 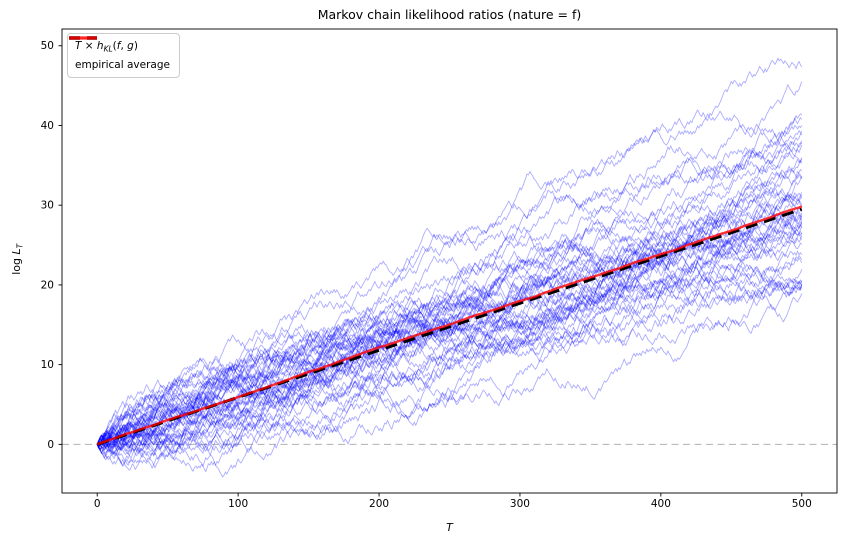 I want to click on x-tick-label: 200, so click(x=379, y=504).